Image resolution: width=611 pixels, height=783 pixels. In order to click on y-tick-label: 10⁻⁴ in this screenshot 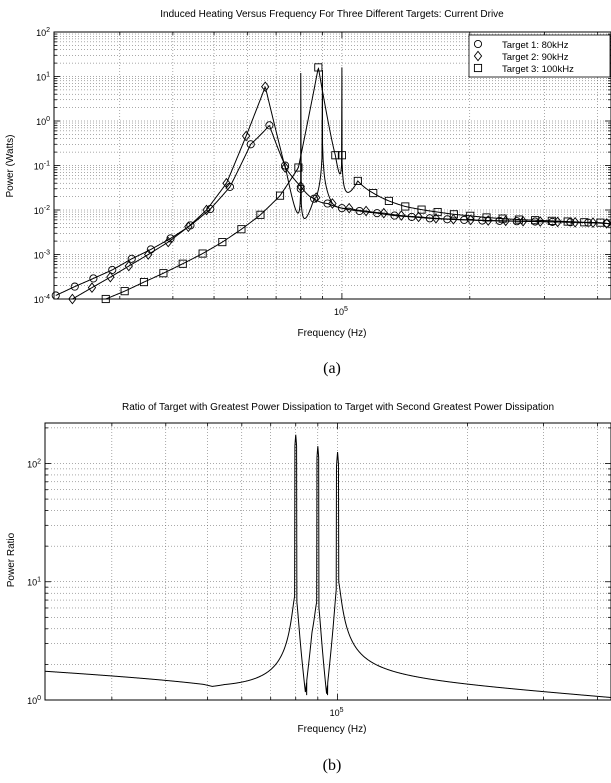, I will do `click(42, 299)`.